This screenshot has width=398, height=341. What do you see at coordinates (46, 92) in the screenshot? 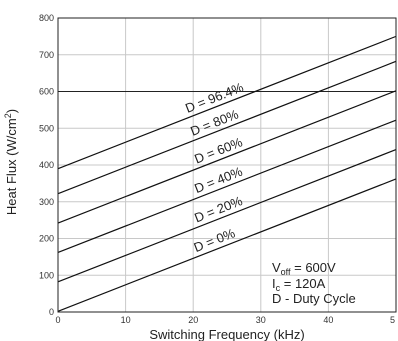
I see `y-tick-label: 600` at bounding box center [46, 92].